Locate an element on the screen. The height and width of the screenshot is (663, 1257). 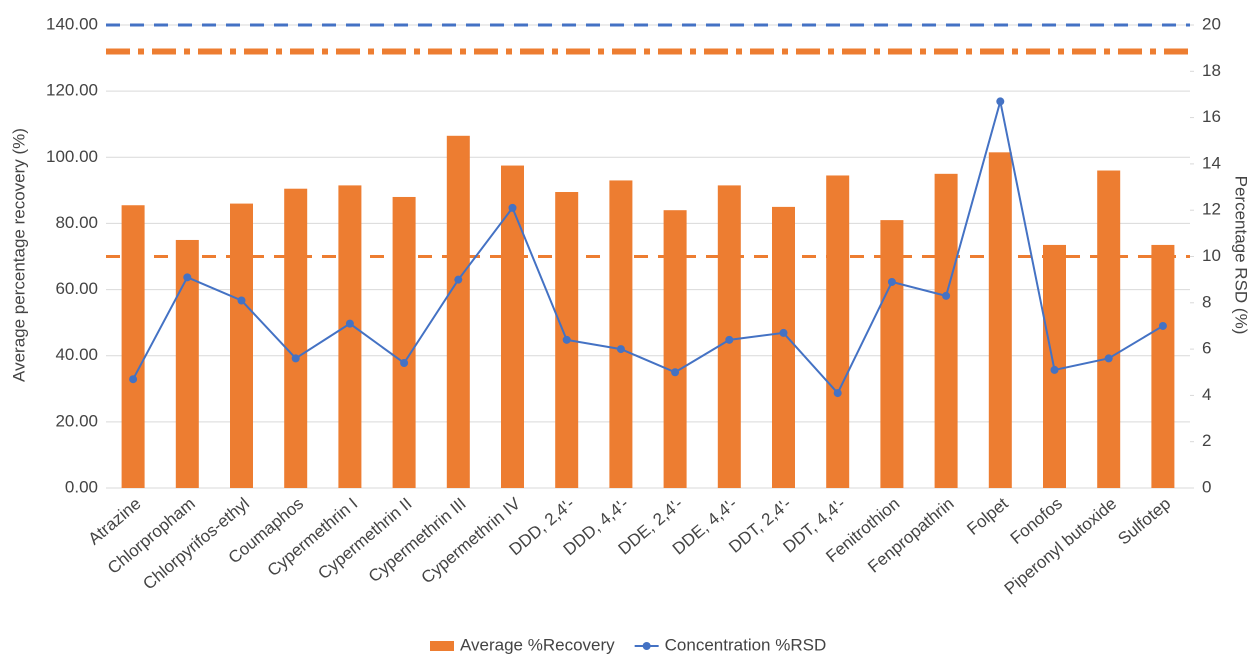
y-tick-label: 20.00 is located at coordinates (76, 420).